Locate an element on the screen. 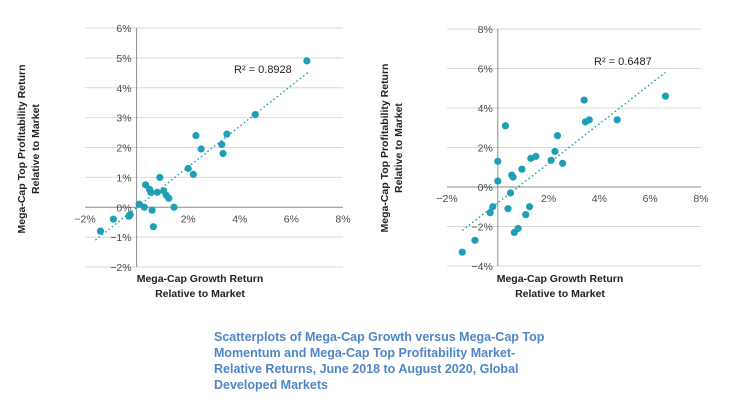  y-tick-label: −1% is located at coordinates (120, 238).